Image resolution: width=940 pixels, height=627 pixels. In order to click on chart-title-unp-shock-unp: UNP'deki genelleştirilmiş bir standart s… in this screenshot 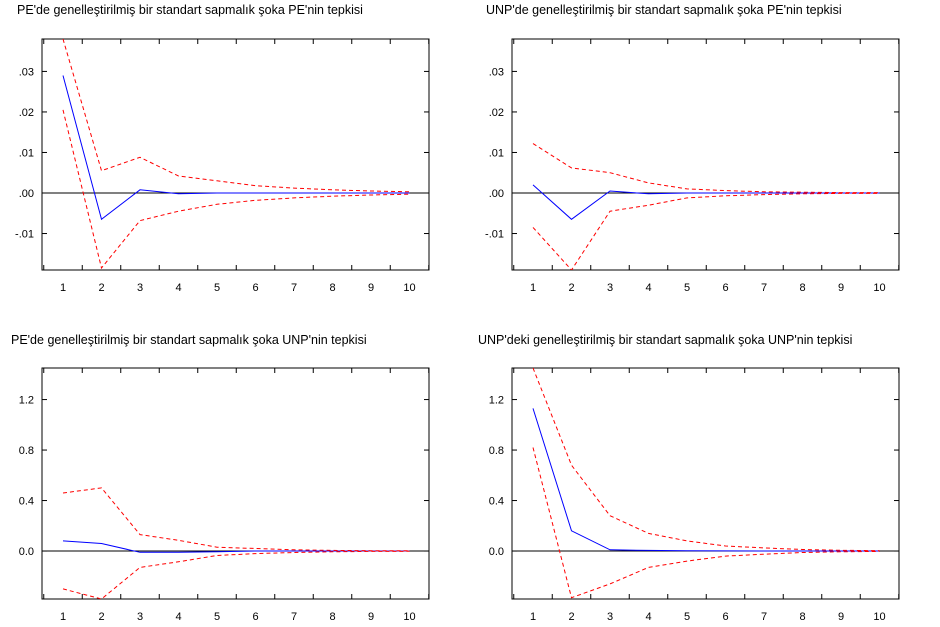, I will do `click(665, 340)`.